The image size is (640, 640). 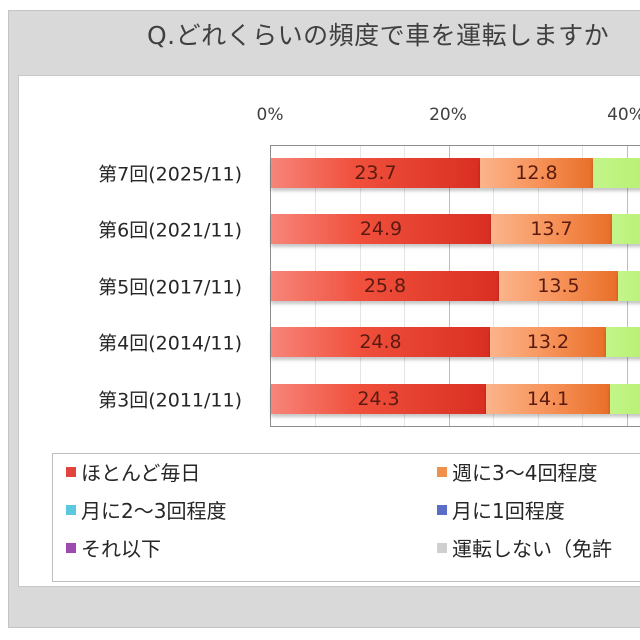 I want to click on category-label: 第7回(2025/11), so click(x=170, y=174).